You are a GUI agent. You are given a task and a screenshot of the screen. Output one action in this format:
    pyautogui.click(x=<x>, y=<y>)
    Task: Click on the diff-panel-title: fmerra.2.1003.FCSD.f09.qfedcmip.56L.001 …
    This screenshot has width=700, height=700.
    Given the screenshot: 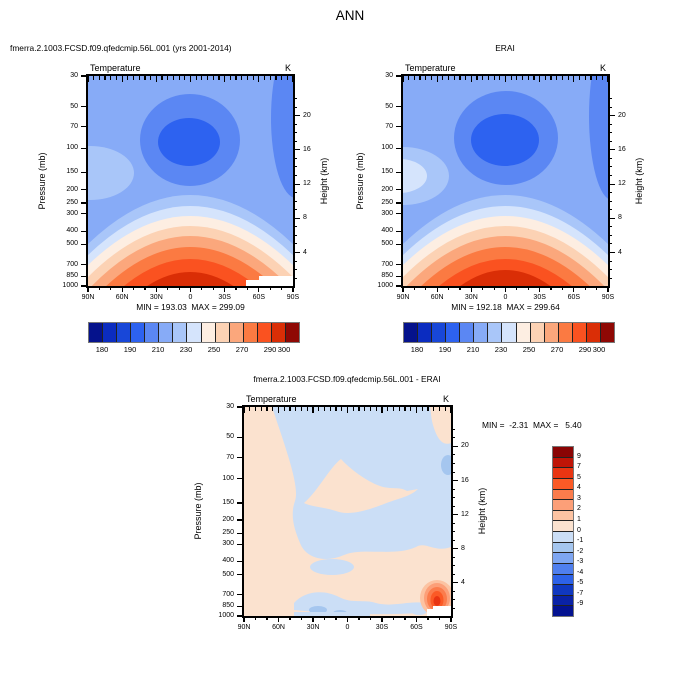 What is the action you would take?
    pyautogui.click(x=347, y=379)
    